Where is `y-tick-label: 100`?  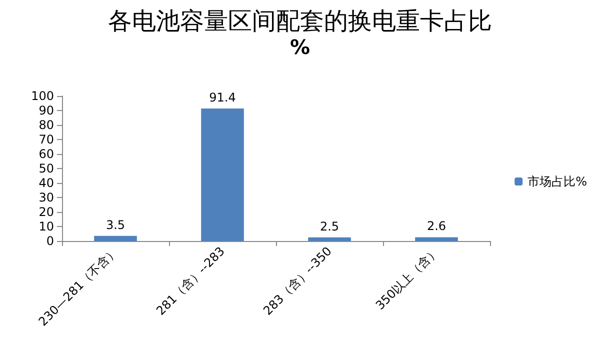
y-tick-label: 100 is located at coordinates (42, 96).